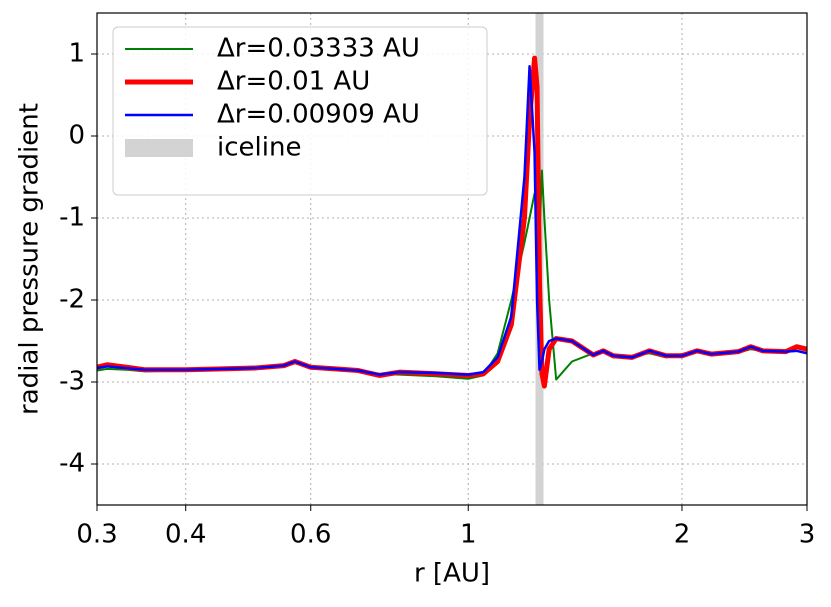  What do you see at coordinates (293, 82) in the screenshot?
I see `legend-label: Δr=0.01 AU` at bounding box center [293, 82].